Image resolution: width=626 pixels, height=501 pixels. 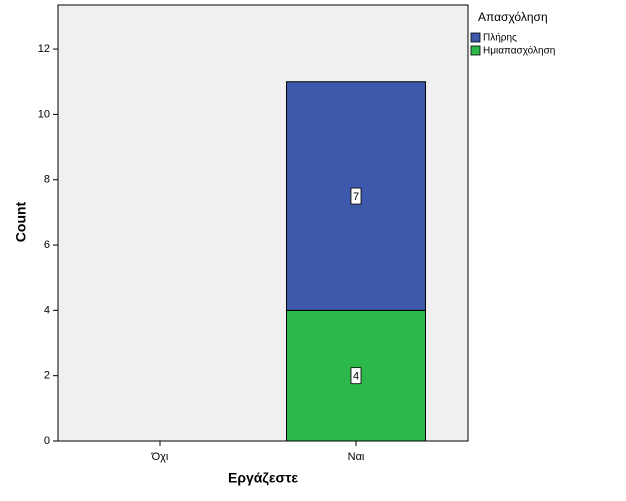 I want to click on data-label: 4, so click(x=356, y=377).